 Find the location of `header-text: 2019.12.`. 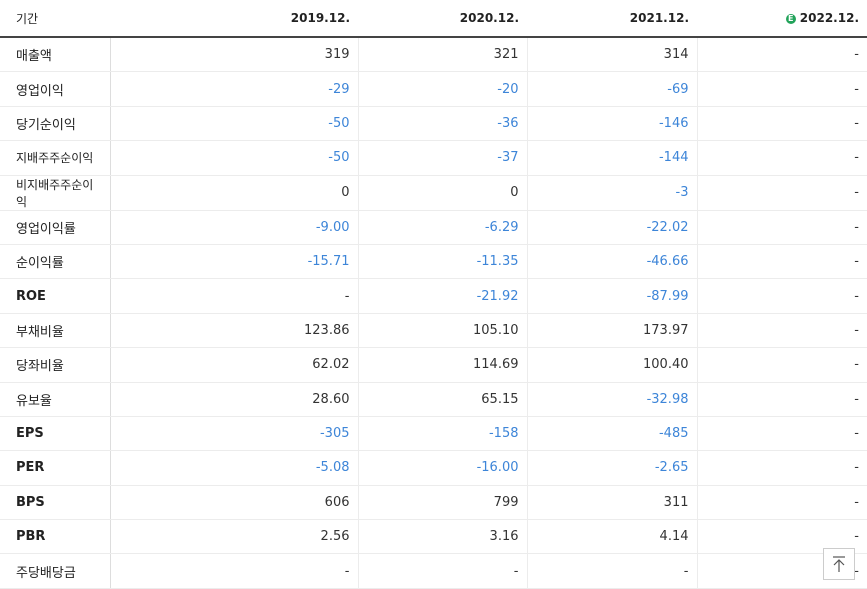

header-text: 2019.12. is located at coordinates (320, 18).